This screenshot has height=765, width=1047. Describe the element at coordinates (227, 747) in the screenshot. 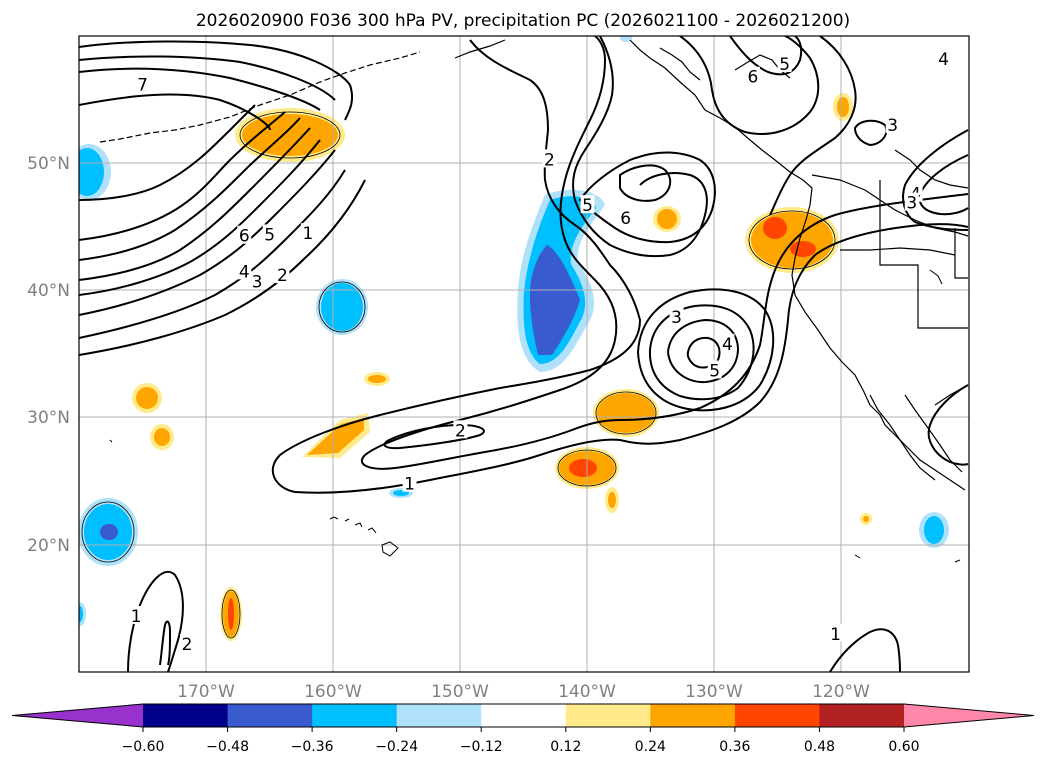

I see `colorbar-tick-label: −0.48` at that location.